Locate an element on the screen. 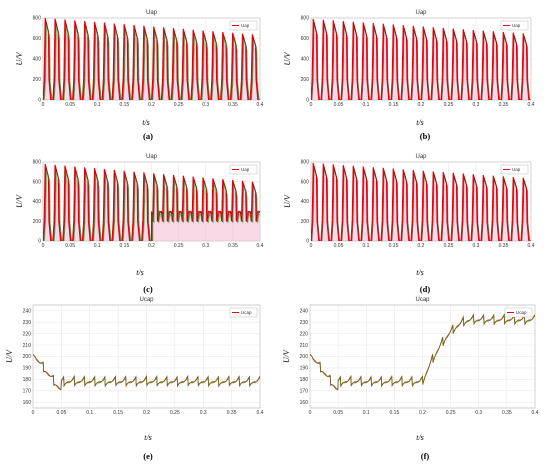 Image resolution: width=550 pixels, height=464 pixels. y-tick-label: 170 is located at coordinates (304, 392).